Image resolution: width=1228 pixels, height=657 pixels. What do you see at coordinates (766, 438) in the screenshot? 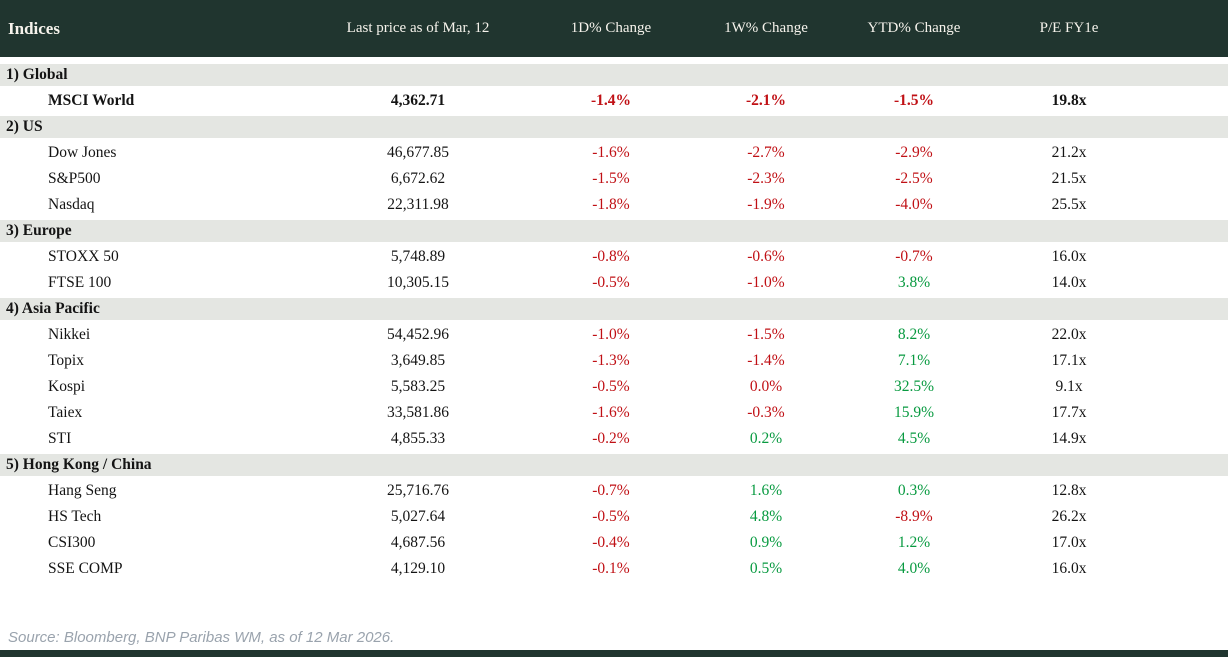
I see `change-1w: 0.2%` at bounding box center [766, 438].